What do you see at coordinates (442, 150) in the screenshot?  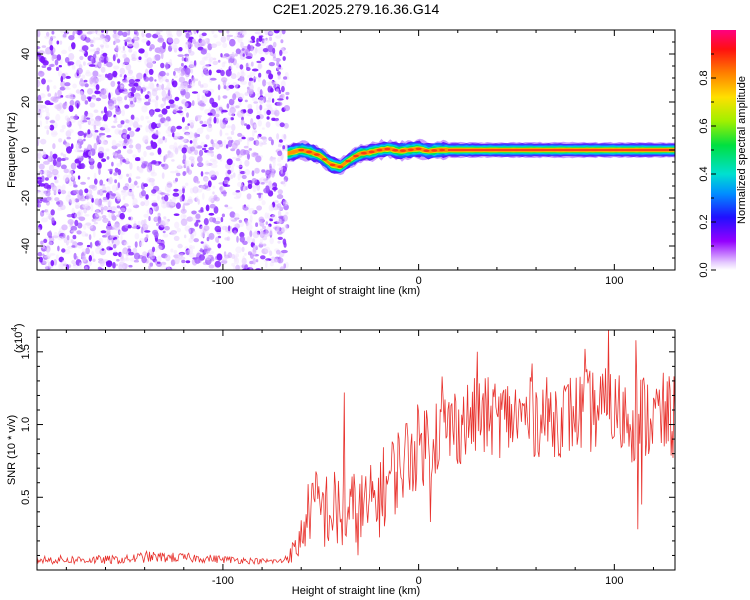 I see `signal-track-peak-blob` at bounding box center [442, 150].